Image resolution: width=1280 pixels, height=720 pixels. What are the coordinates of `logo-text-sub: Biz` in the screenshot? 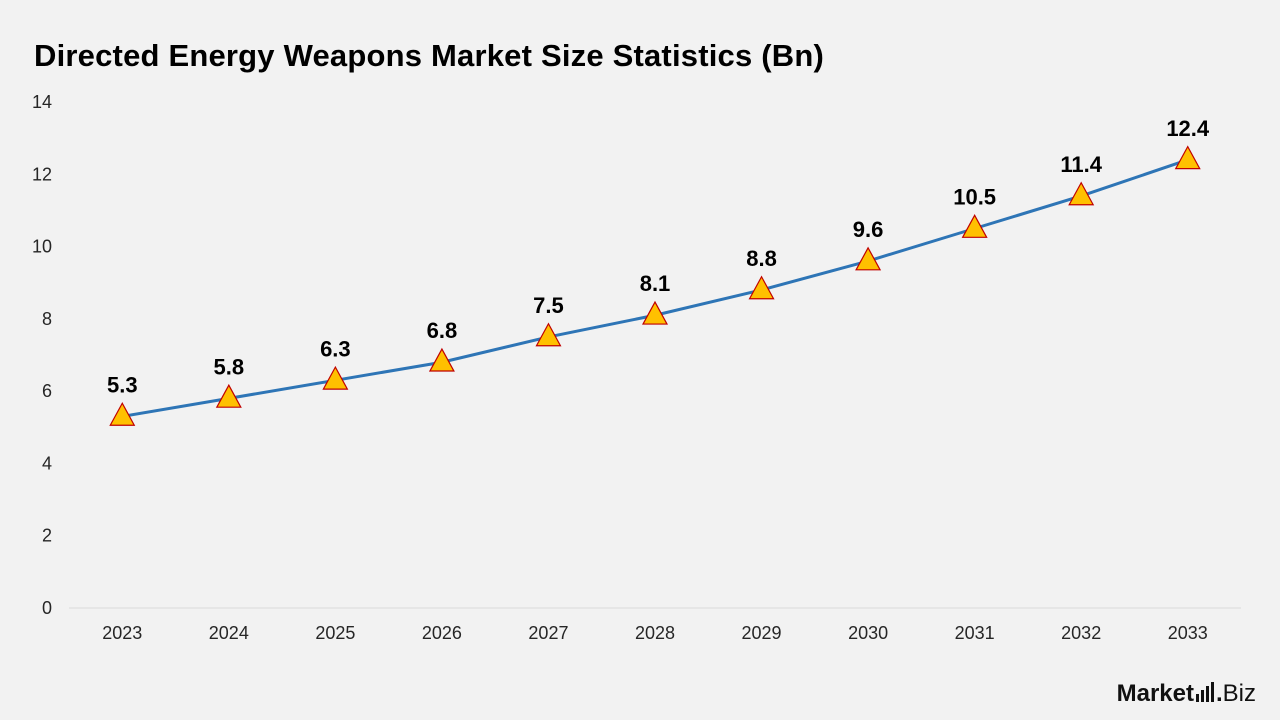 It's located at (1239, 693).